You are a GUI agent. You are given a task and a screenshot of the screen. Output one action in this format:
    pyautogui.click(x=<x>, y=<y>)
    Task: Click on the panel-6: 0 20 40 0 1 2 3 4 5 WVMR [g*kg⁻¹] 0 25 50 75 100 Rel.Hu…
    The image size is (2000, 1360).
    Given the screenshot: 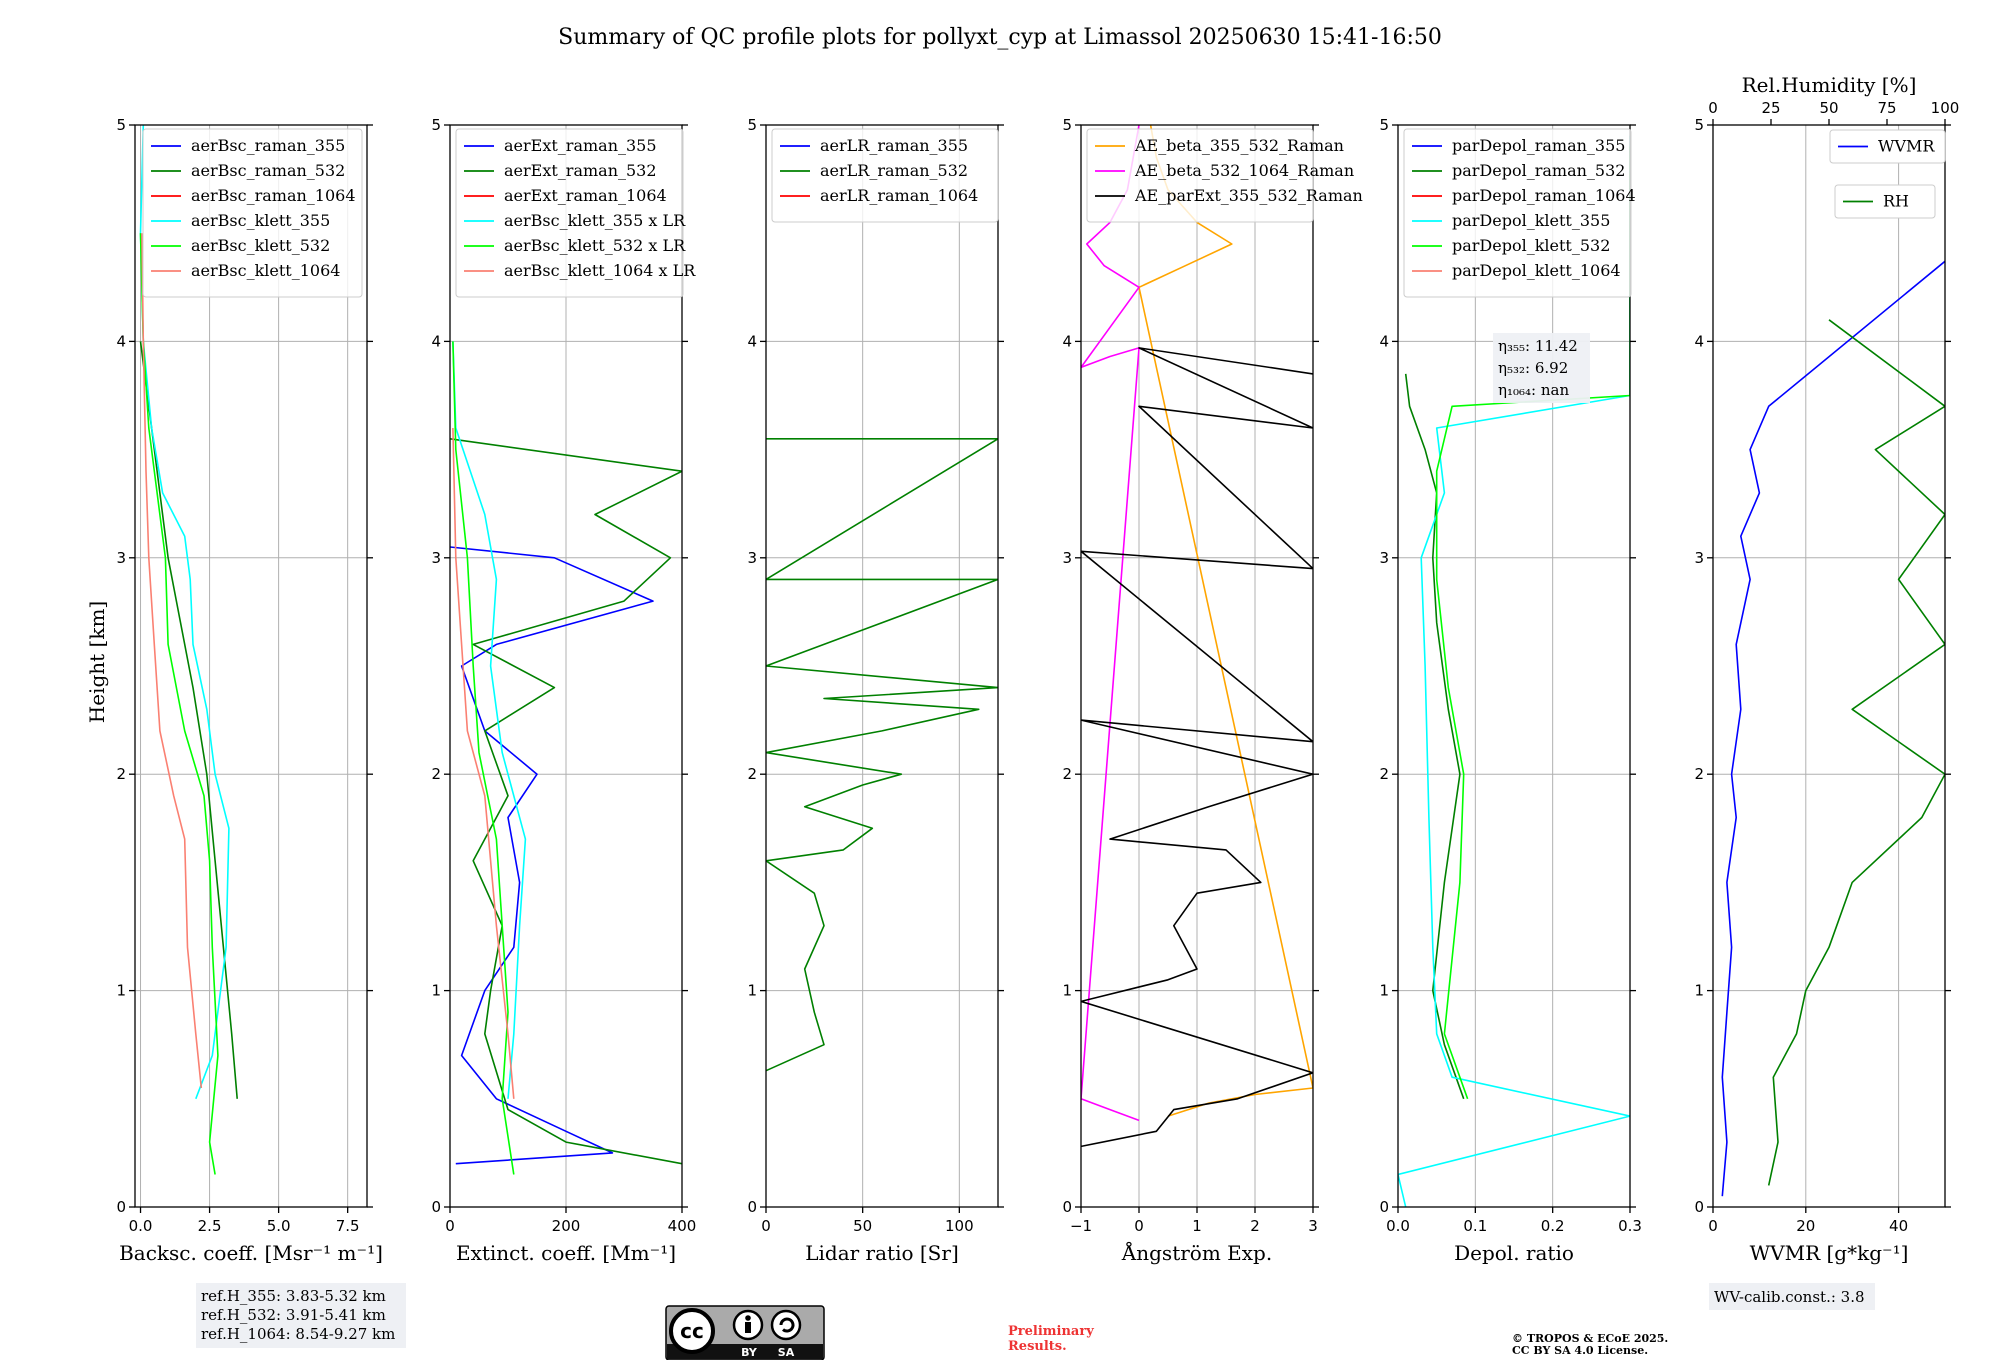 What is the action you would take?
    pyautogui.click(x=1826, y=669)
    